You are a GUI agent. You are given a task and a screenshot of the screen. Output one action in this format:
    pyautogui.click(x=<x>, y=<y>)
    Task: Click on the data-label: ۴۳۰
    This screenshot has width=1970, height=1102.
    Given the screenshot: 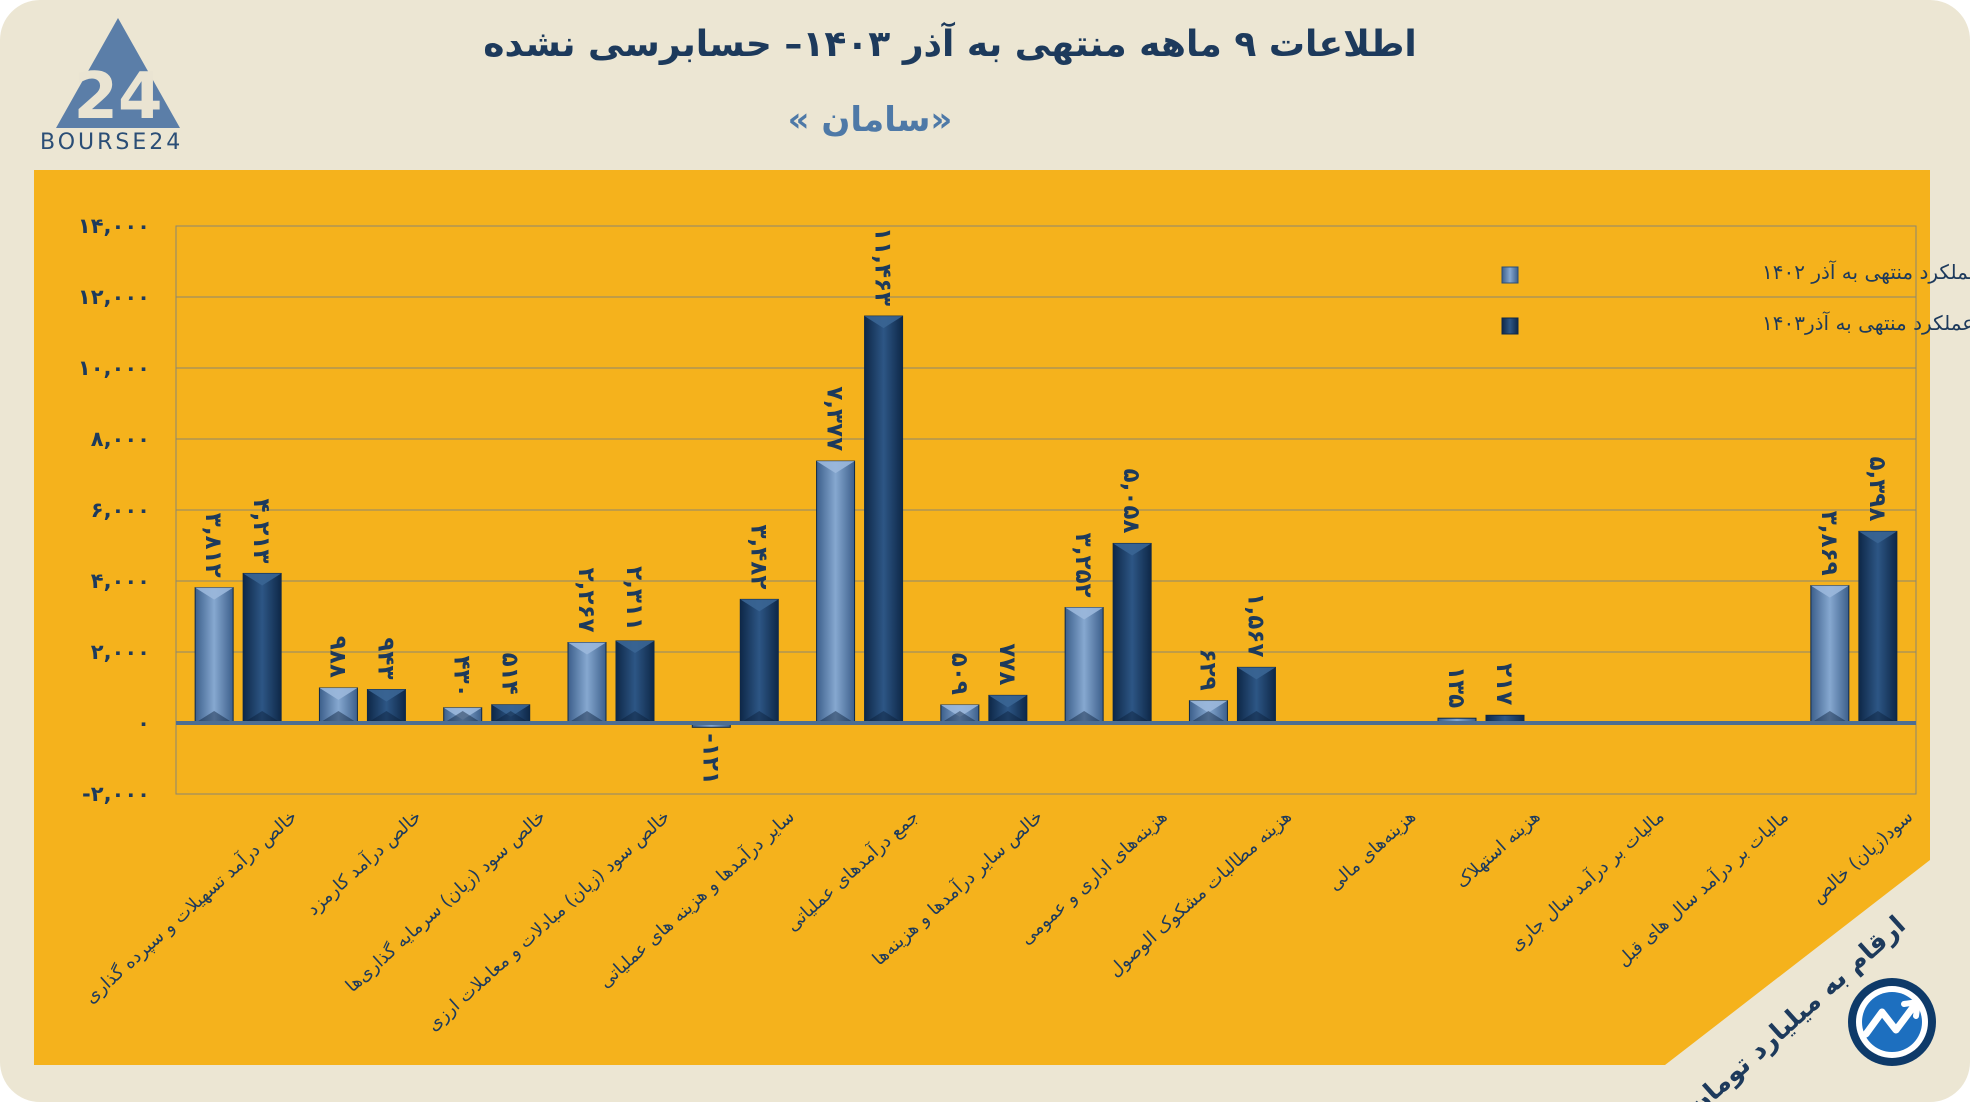 What is the action you would take?
    pyautogui.click(x=462, y=677)
    